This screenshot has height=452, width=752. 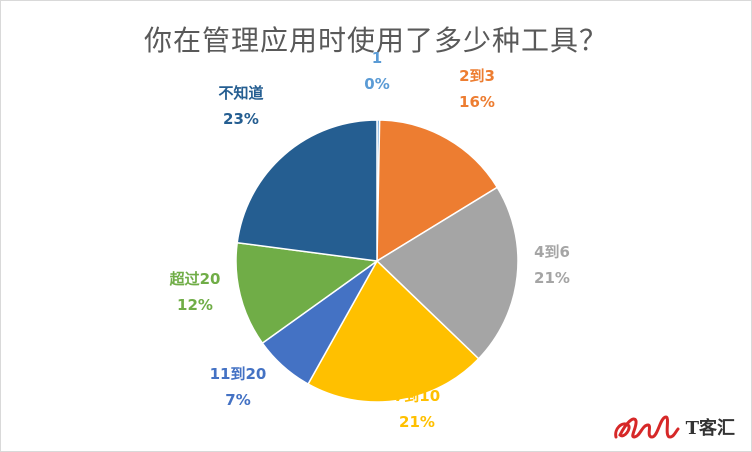 What do you see at coordinates (417, 422) in the screenshot?
I see `slice-value-label-3: 21%` at bounding box center [417, 422].